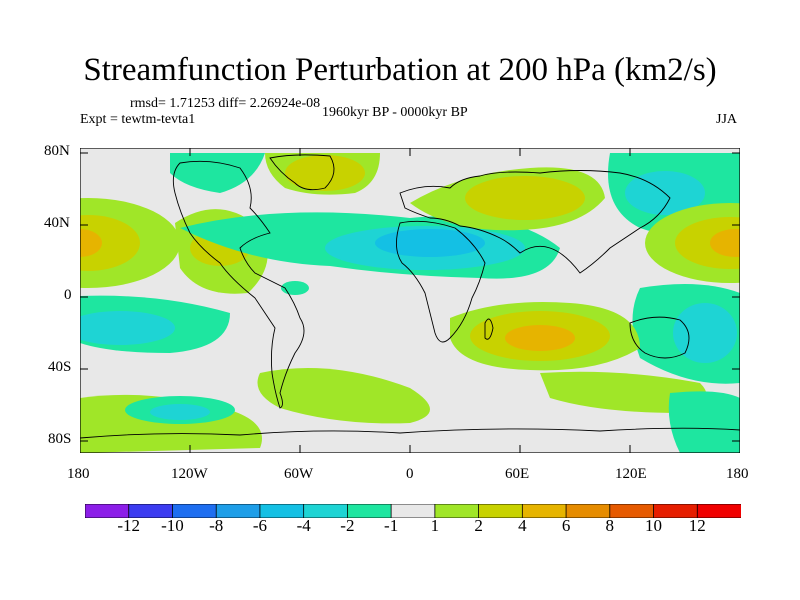 The image size is (800, 600). I want to click on negative-region-tropical-pacific-inner, so click(127, 328).